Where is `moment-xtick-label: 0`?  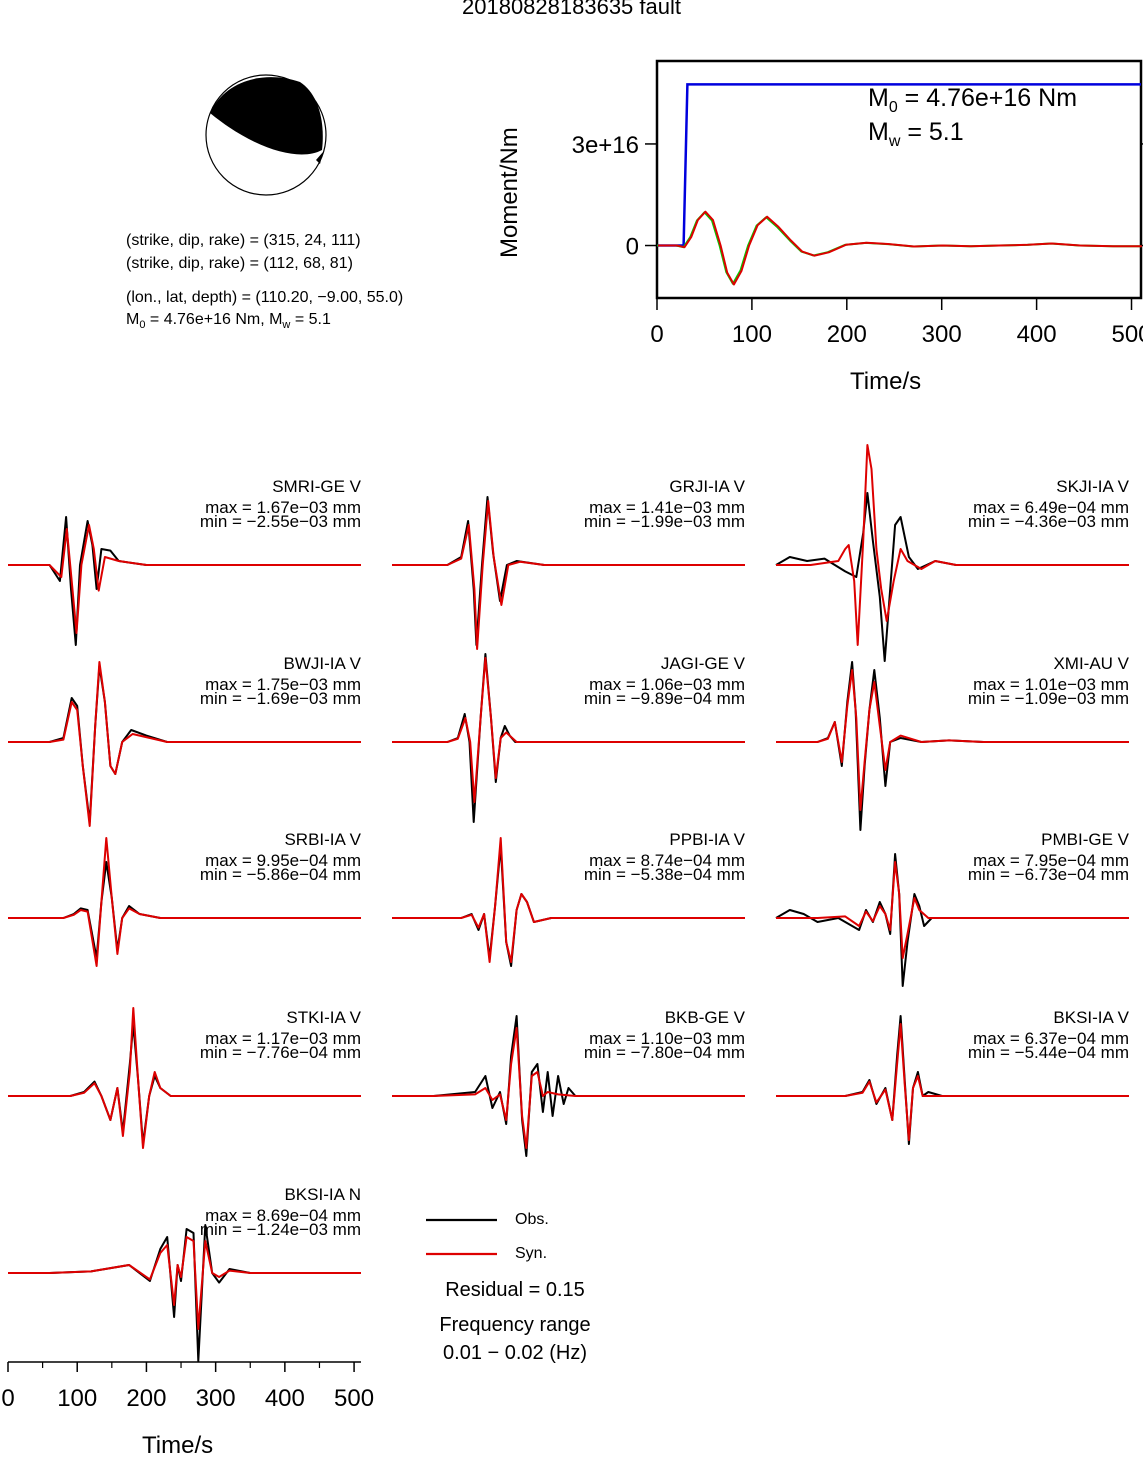 moment-xtick-label: 0 is located at coordinates (656, 334).